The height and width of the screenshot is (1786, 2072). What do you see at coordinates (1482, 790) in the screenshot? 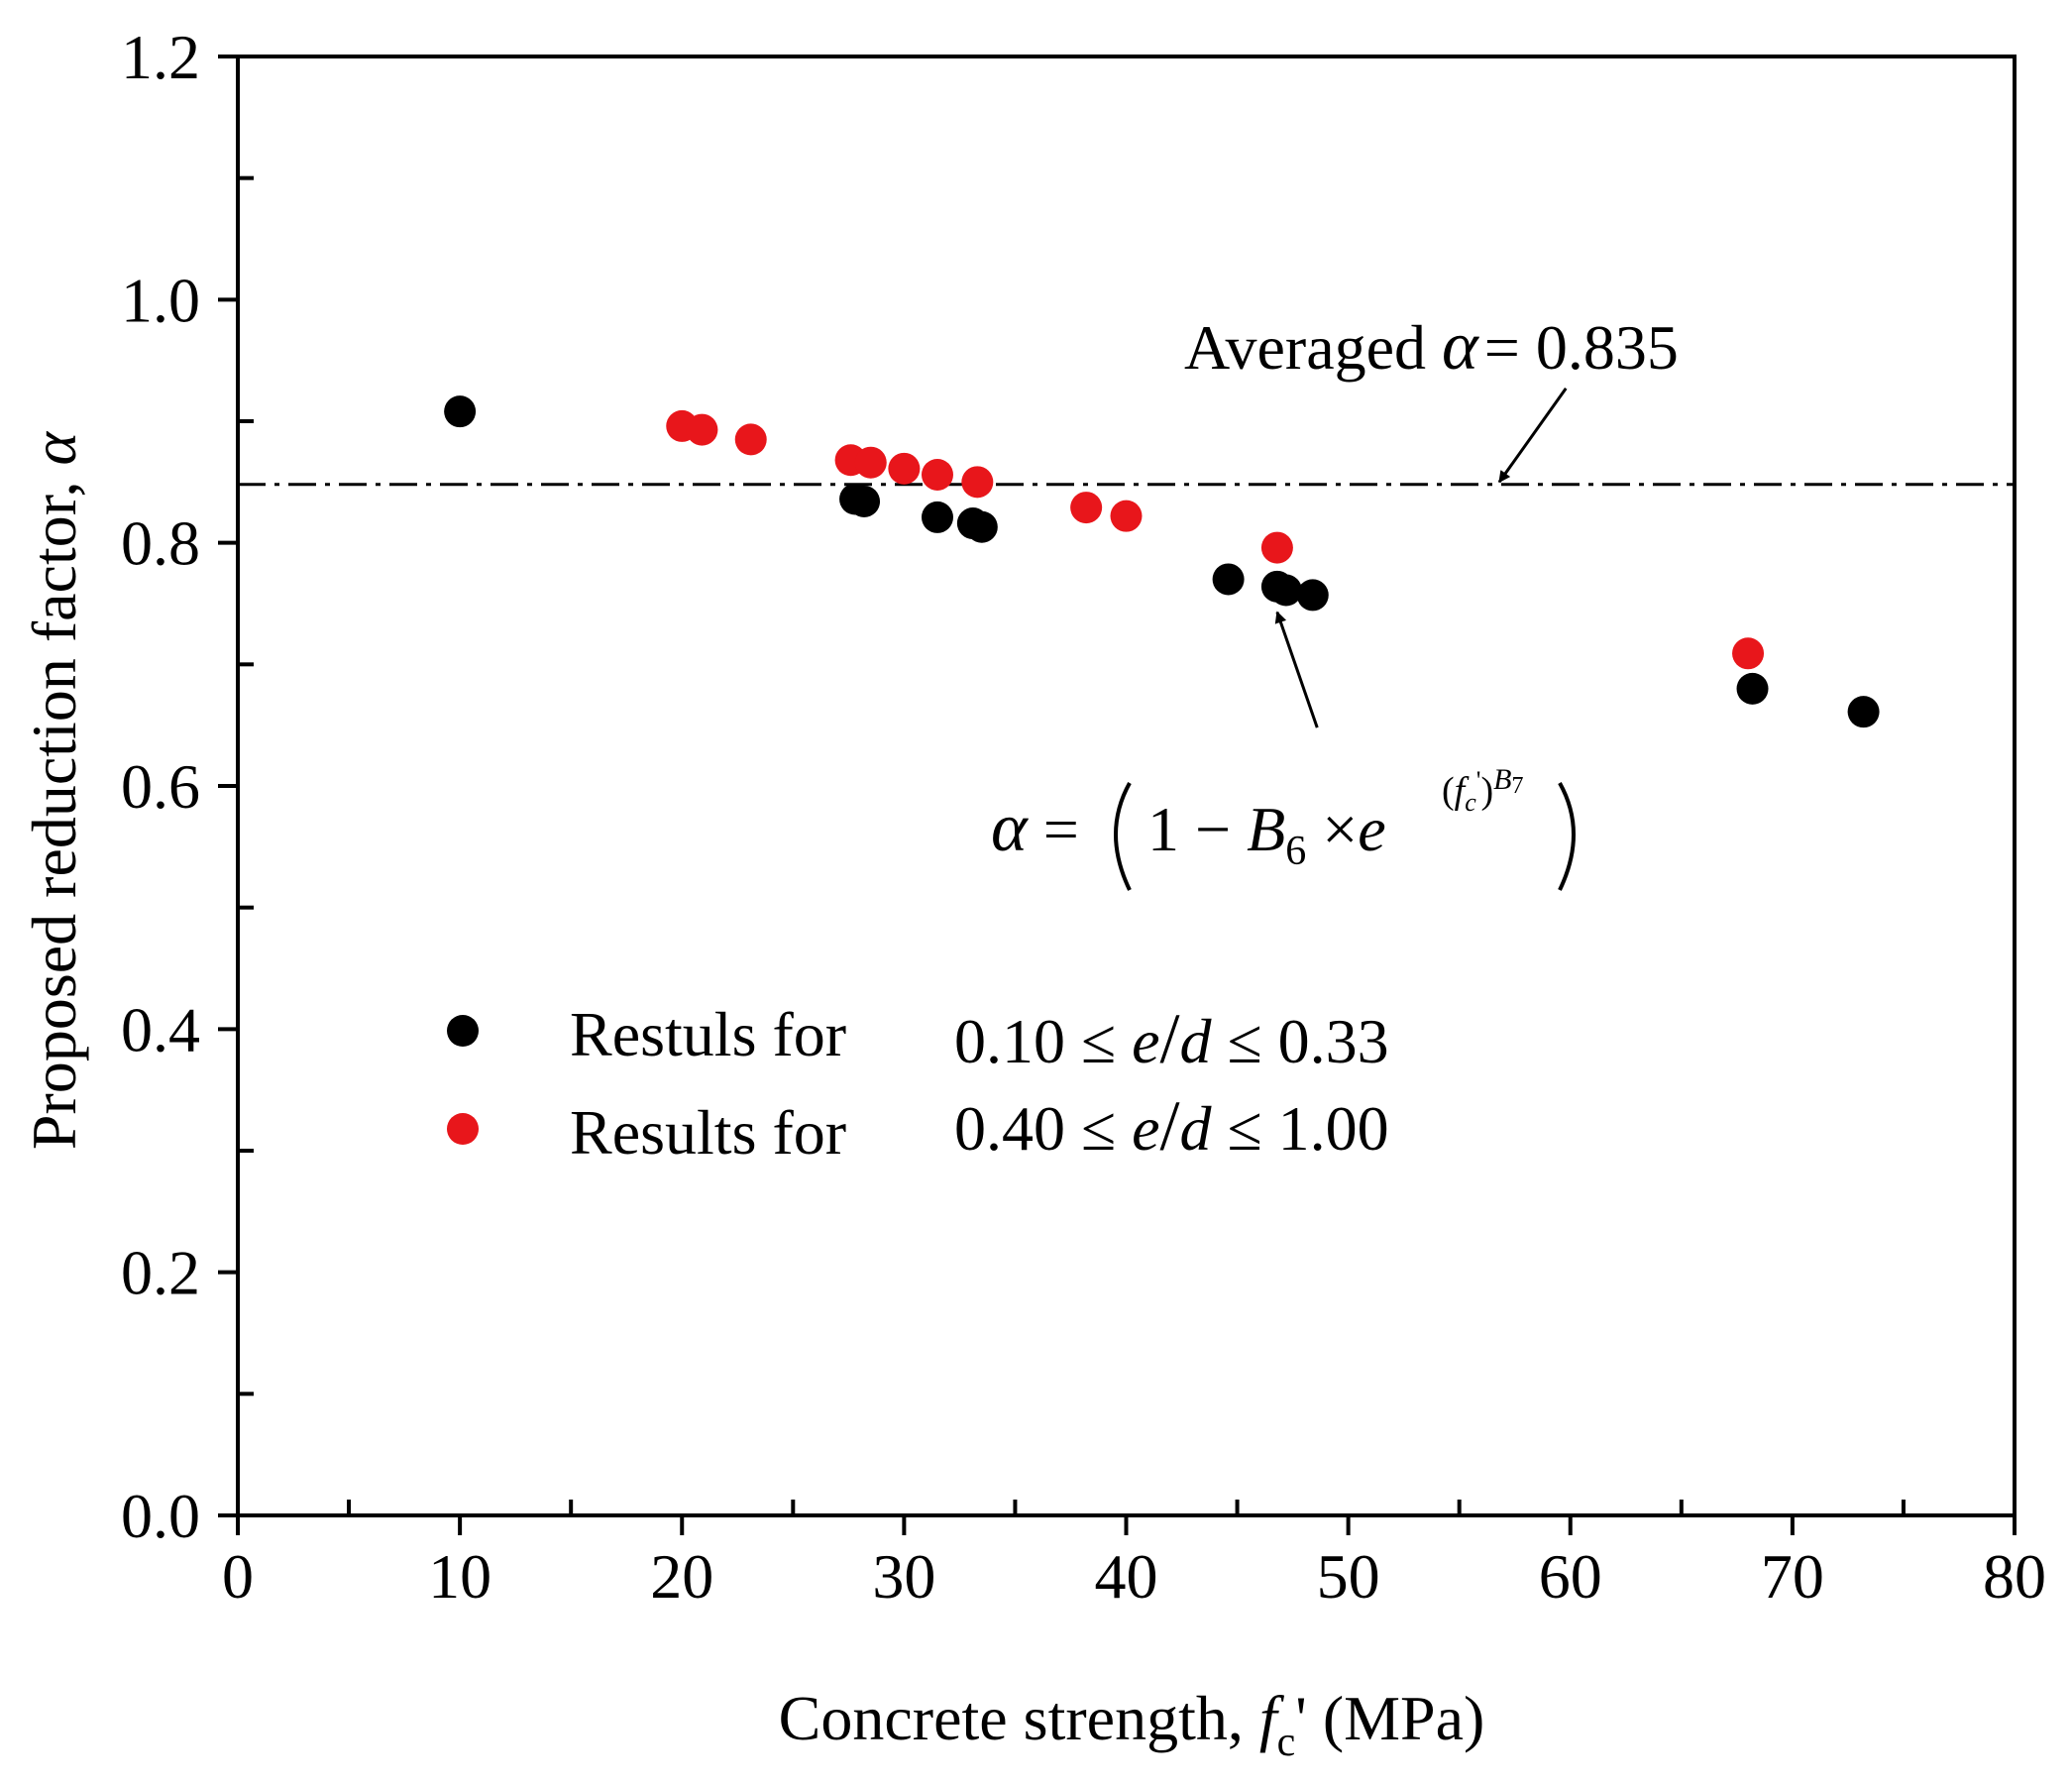
I see `svg-text: (fc')B7` at bounding box center [1482, 790].